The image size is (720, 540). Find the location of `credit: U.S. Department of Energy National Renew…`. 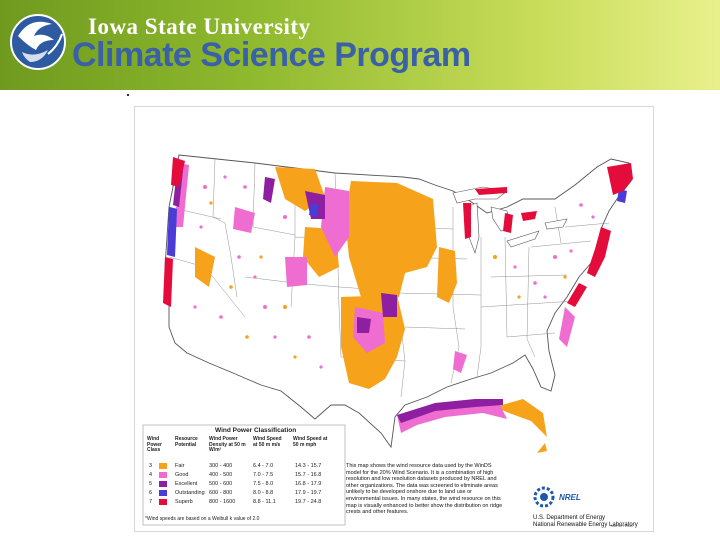

credit: U.S. Department of Energy National Renew… is located at coordinates (585, 522).